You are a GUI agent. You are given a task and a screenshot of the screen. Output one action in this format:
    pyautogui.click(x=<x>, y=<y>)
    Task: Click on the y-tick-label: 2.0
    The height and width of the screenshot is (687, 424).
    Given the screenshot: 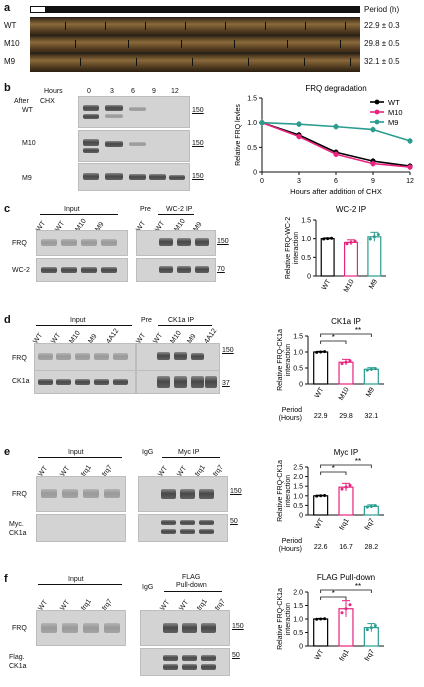 What is the action you would take?
    pyautogui.click(x=298, y=477)
    